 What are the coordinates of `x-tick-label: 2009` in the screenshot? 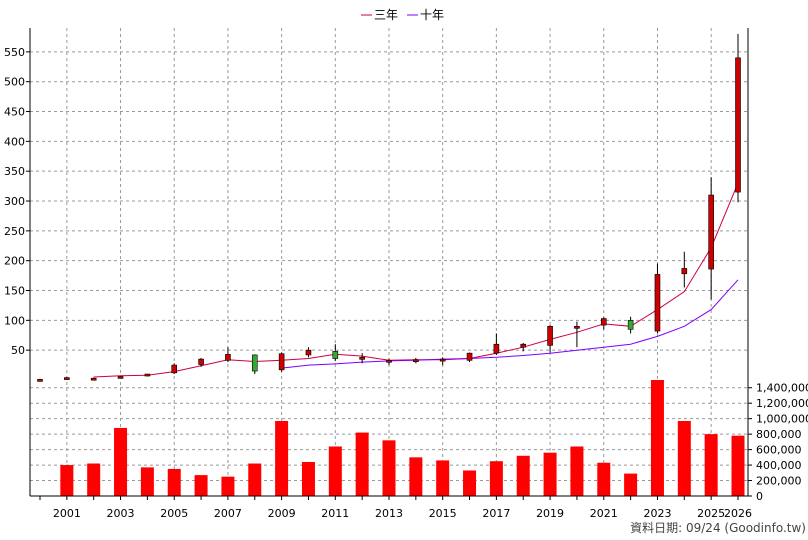 It's located at (282, 513).